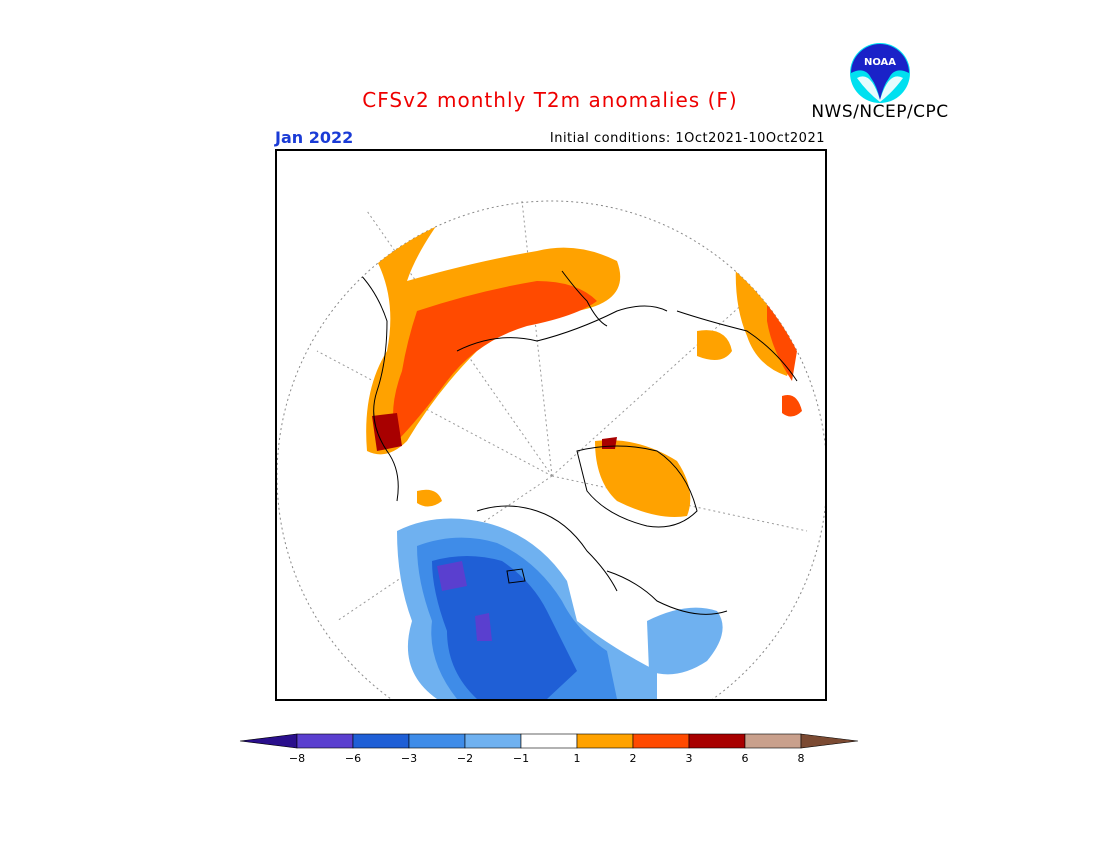 Image resolution: width=1100 pixels, height=850 pixels. I want to click on colorbar-bins, so click(549, 741).